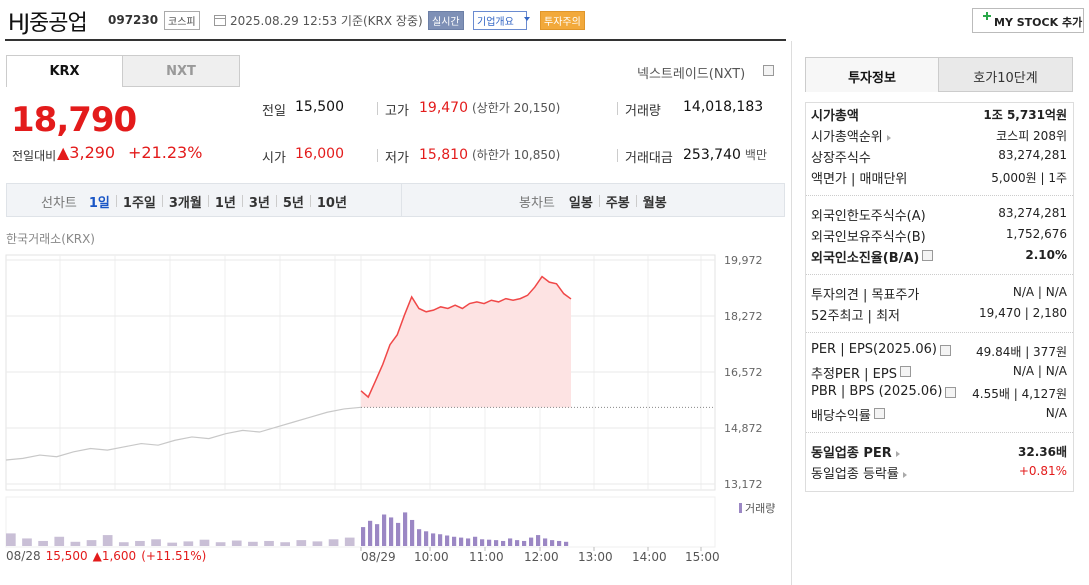  I want to click on x-tick-label: 10:00, so click(431, 557).